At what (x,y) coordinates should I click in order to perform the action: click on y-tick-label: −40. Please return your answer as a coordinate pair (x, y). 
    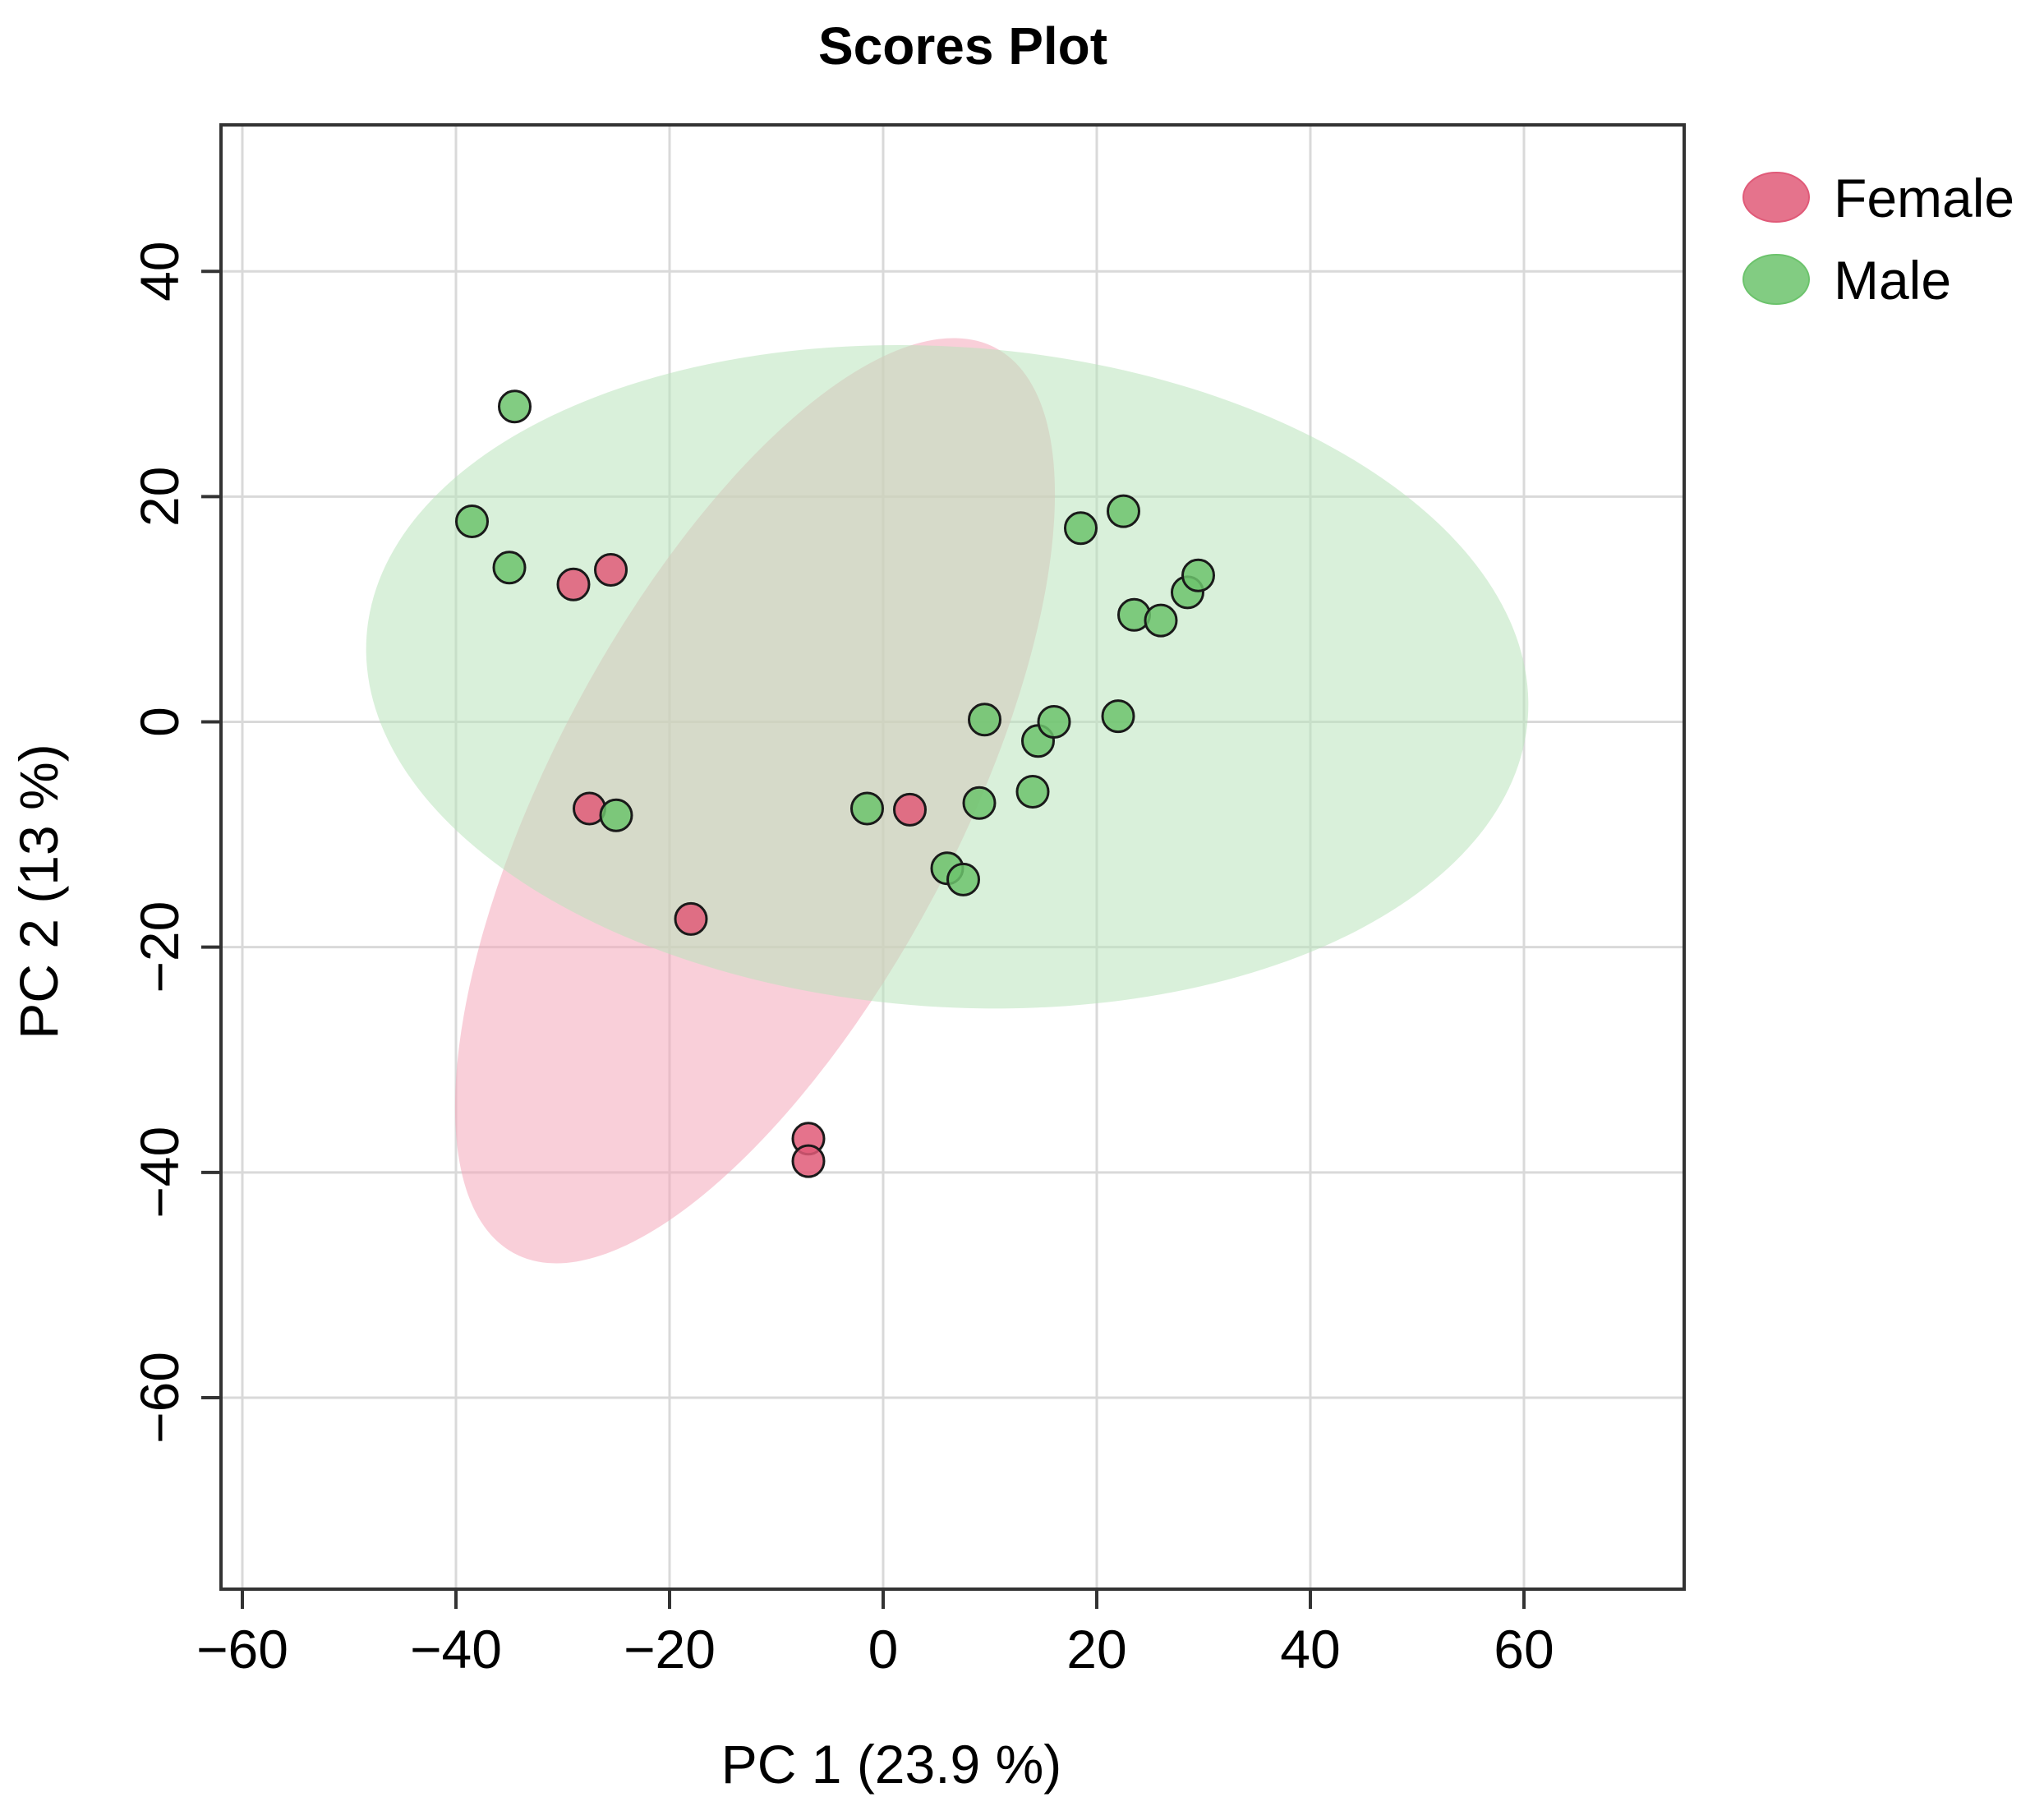
    Looking at the image, I should click on (159, 1173).